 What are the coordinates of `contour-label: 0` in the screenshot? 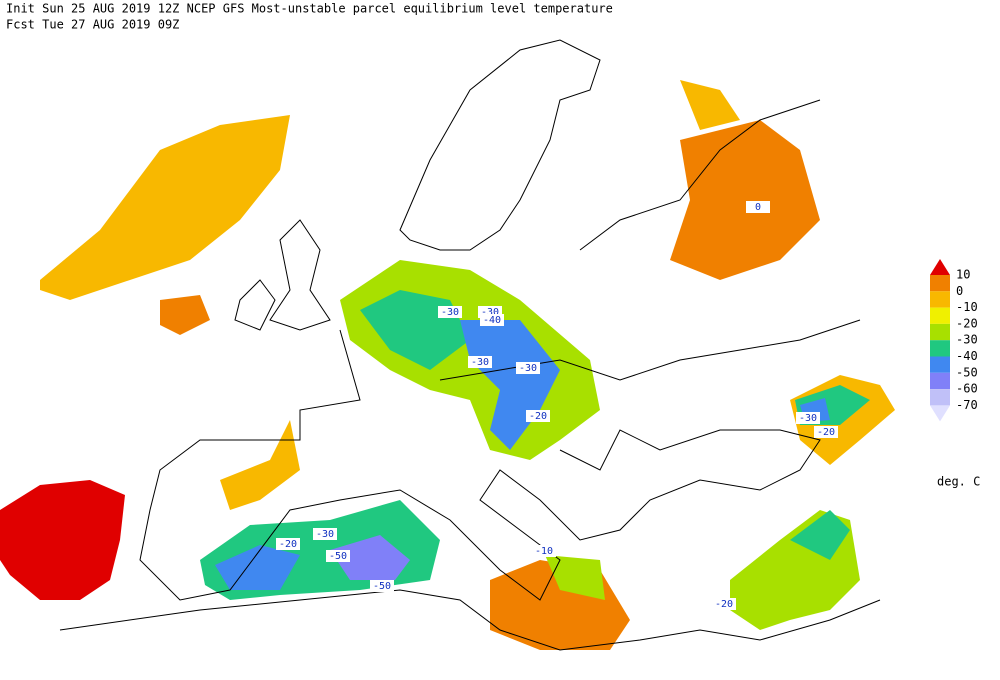 It's located at (758, 207).